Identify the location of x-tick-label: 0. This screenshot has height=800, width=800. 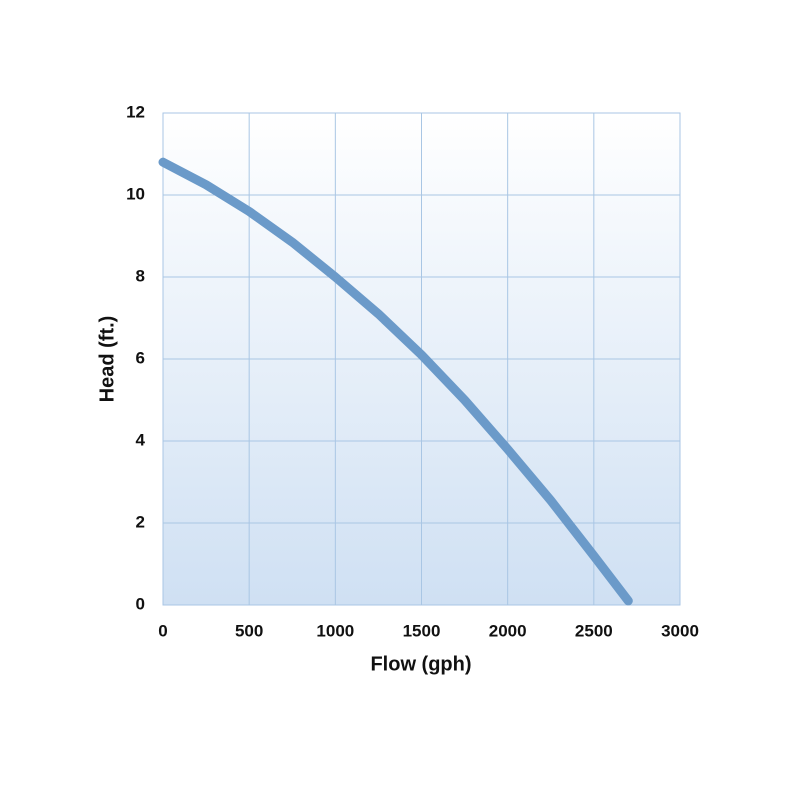
(162, 630).